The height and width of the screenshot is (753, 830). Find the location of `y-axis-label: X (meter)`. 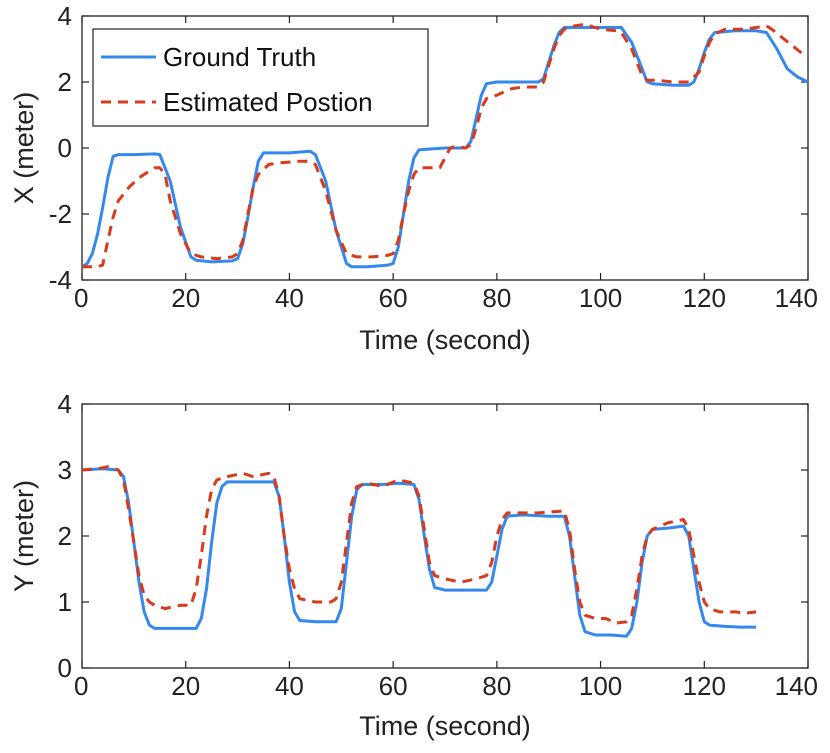

y-axis-label: X (meter) is located at coordinates (24, 148).